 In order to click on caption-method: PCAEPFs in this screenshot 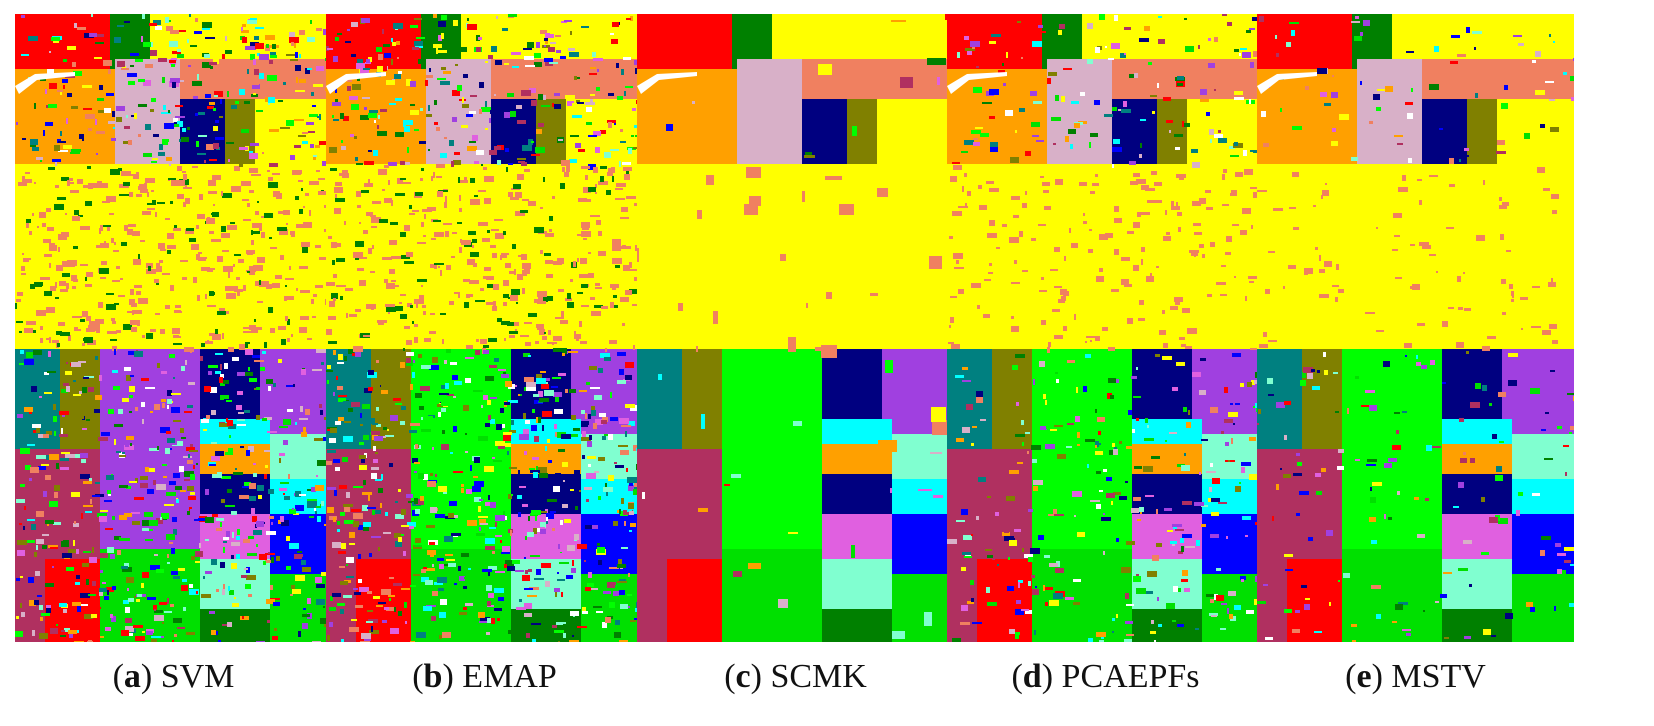, I will do `click(1130, 676)`.